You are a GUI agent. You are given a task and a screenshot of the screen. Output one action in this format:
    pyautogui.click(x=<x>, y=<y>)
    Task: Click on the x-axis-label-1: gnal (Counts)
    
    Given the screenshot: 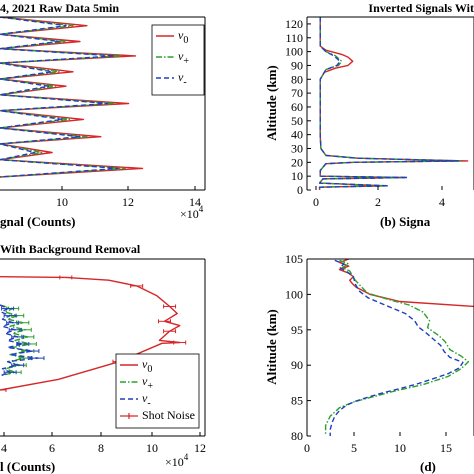 What is the action you would take?
    pyautogui.click(x=38, y=221)
    